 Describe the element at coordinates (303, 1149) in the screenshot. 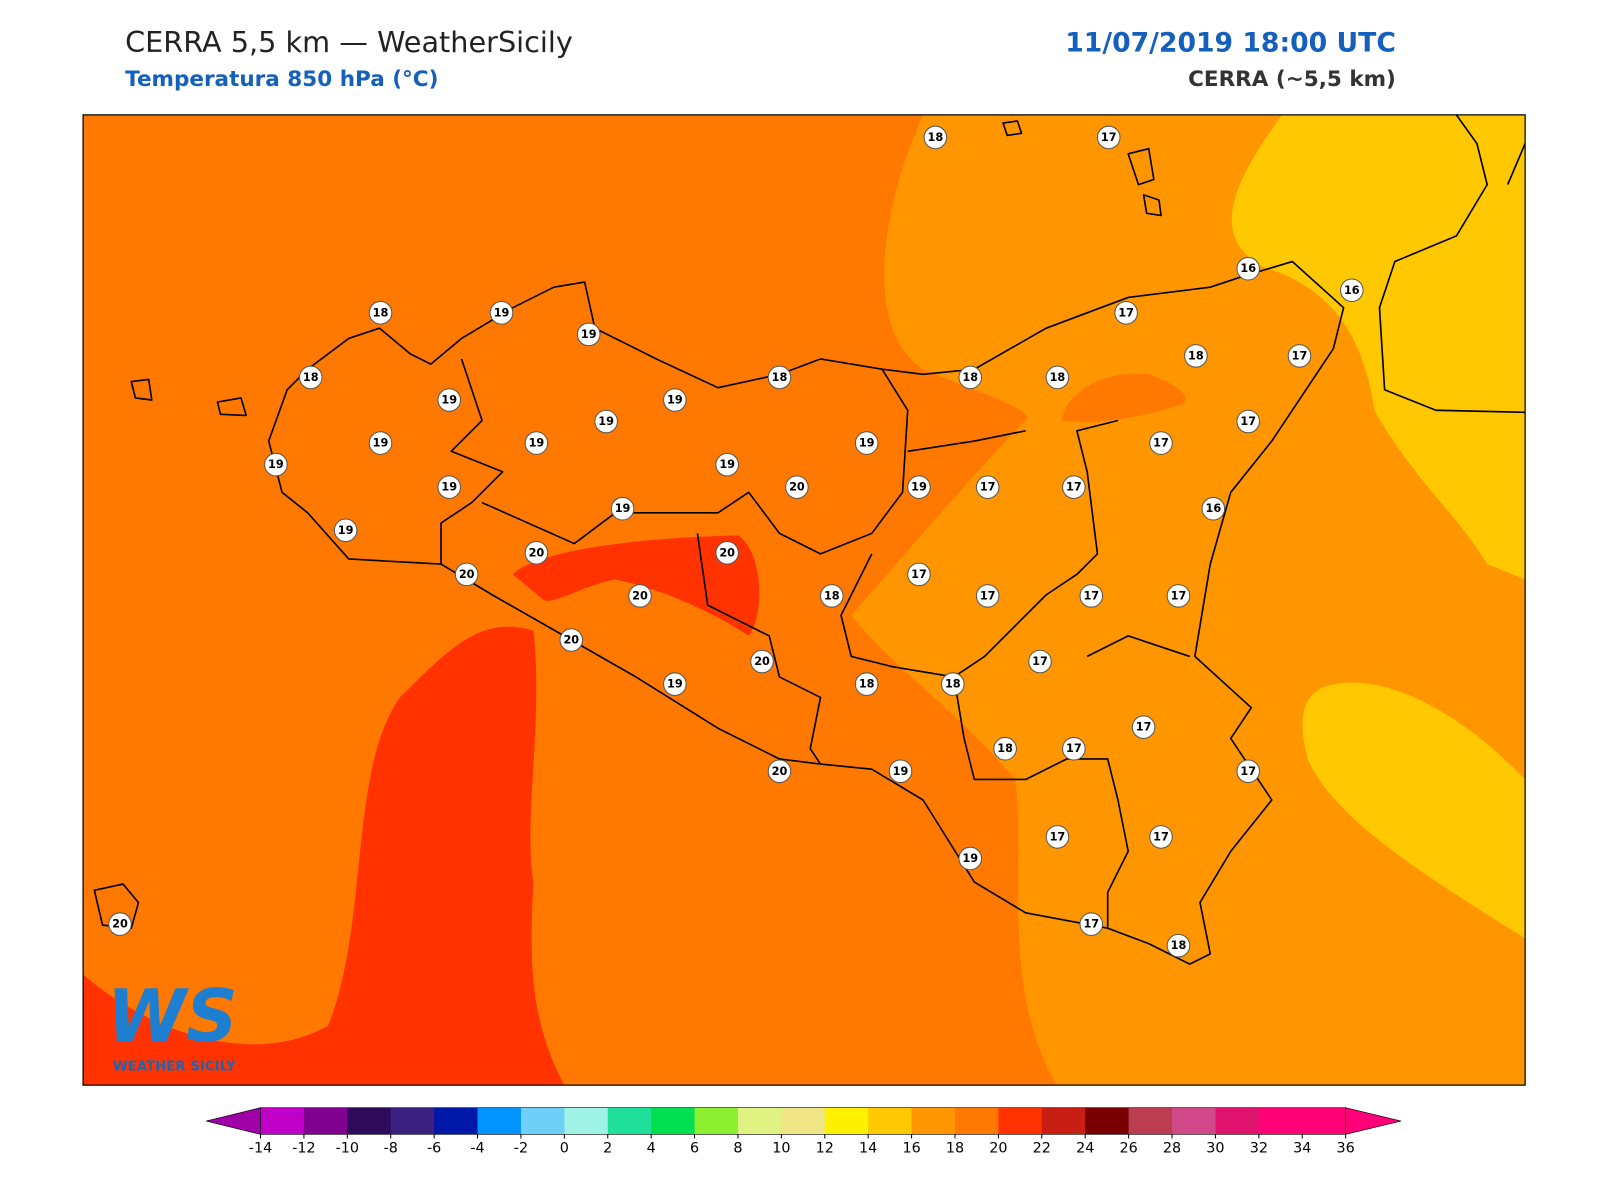

I see `colorbar-tick-label: -12` at that location.